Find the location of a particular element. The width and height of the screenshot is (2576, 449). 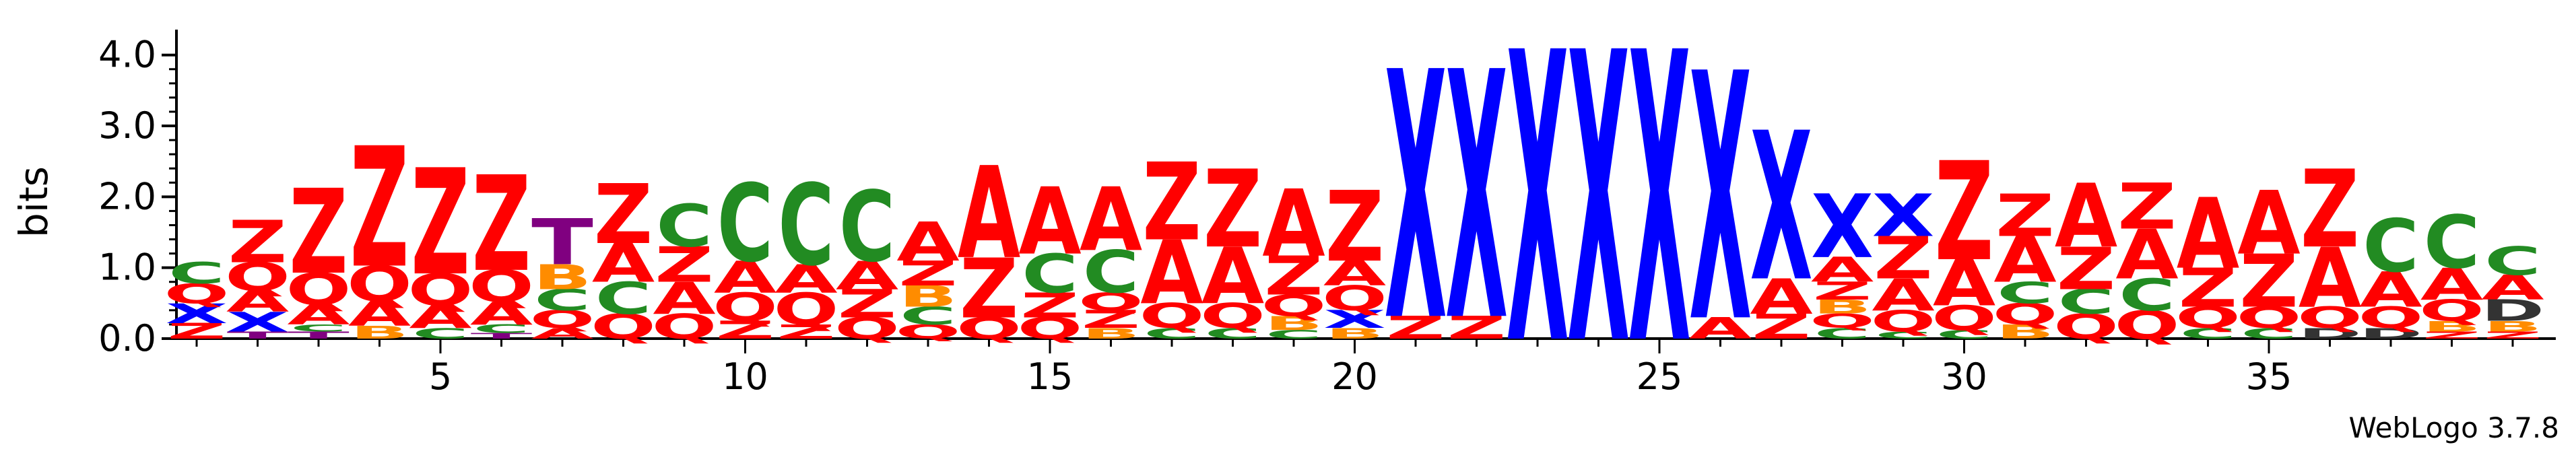

logo-column: AX is located at coordinates (1720, 199).